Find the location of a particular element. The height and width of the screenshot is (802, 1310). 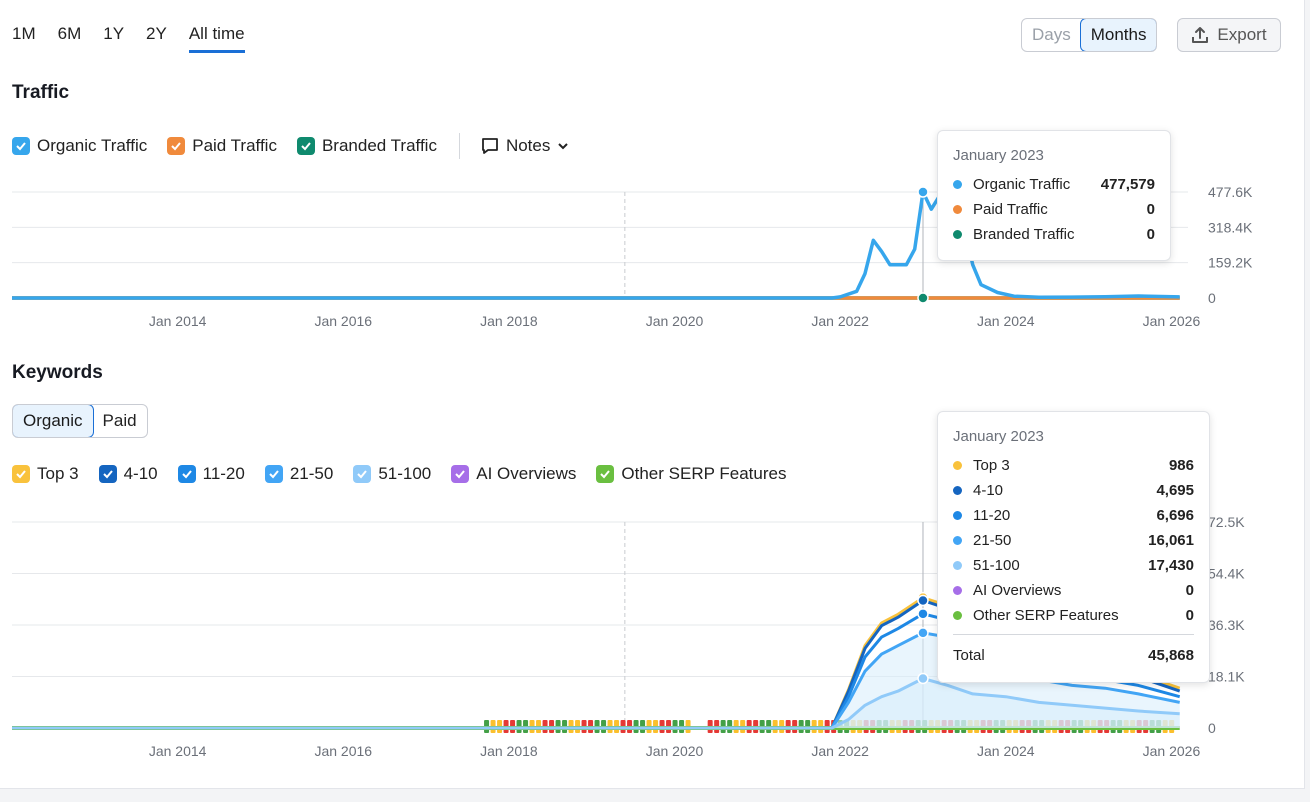

legend-organic-traffic: Organic Traffic is located at coordinates (79, 146).